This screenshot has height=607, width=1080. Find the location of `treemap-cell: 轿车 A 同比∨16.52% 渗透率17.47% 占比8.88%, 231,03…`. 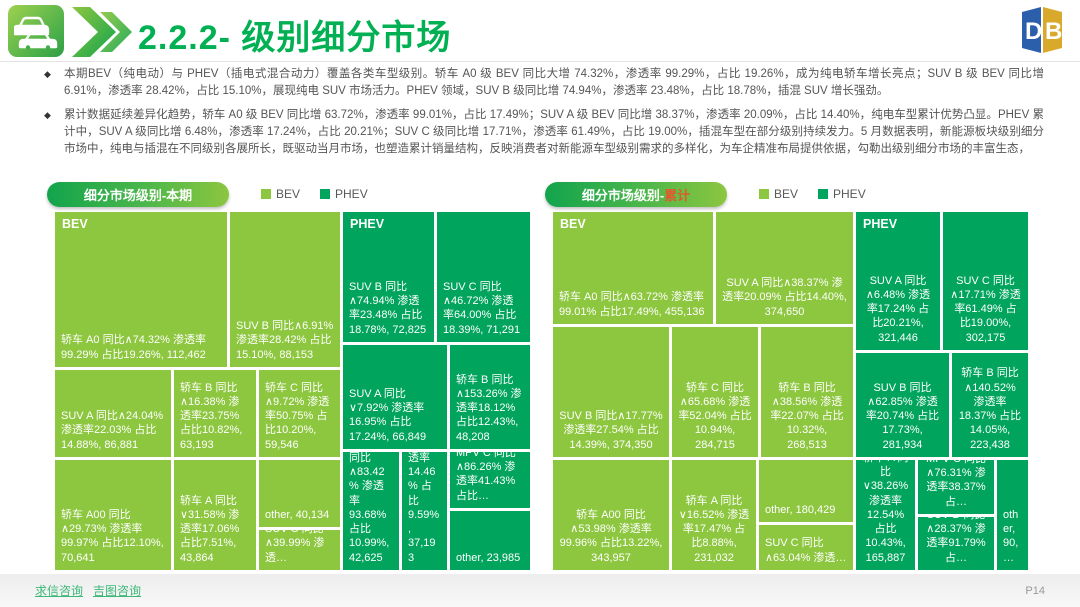

treemap-cell: 轿车 A 同比∨16.52% 渗透率17.47% 占比8.88%, 231,03… is located at coordinates (714, 515).